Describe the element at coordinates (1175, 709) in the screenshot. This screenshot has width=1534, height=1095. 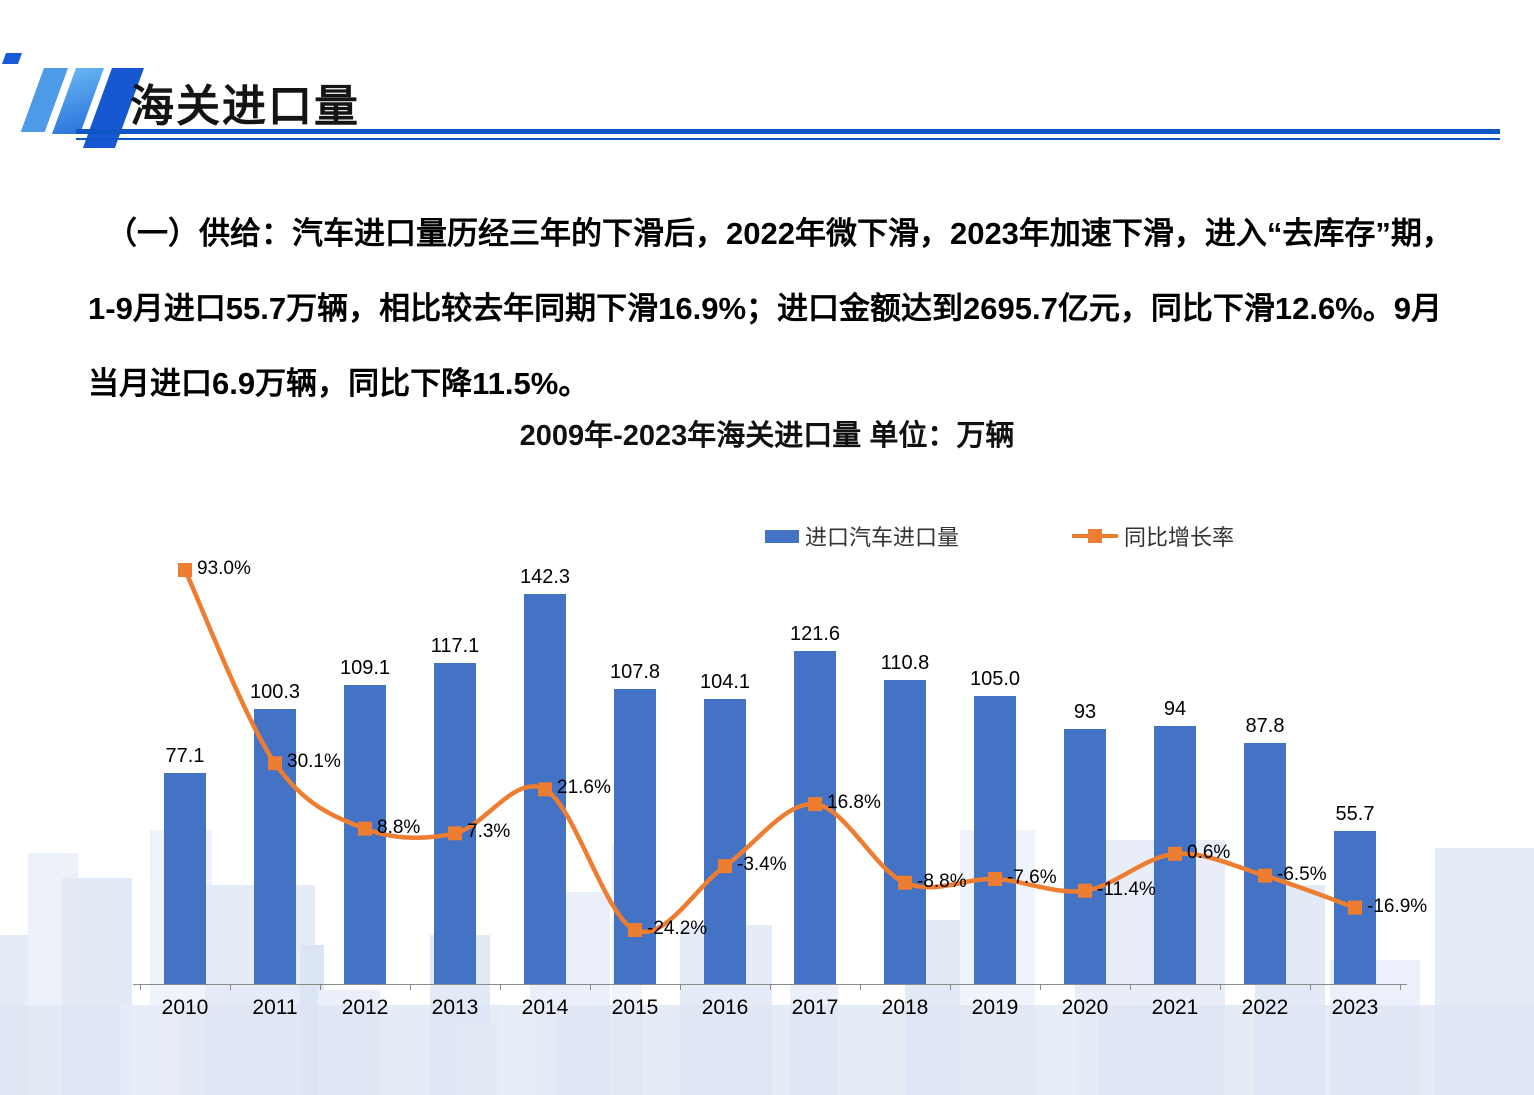
I see `bar-value-label: 94` at that location.